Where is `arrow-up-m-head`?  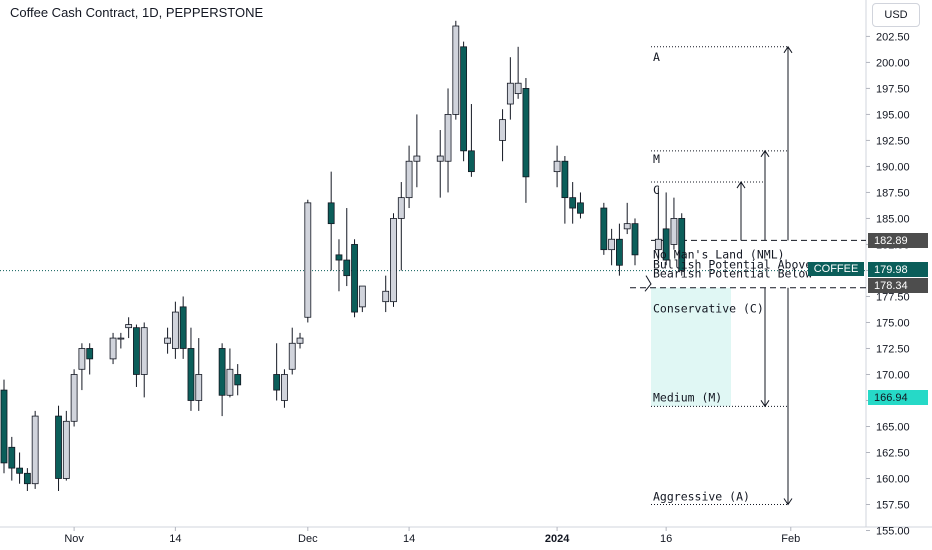
arrow-up-m-head is located at coordinates (765, 153).